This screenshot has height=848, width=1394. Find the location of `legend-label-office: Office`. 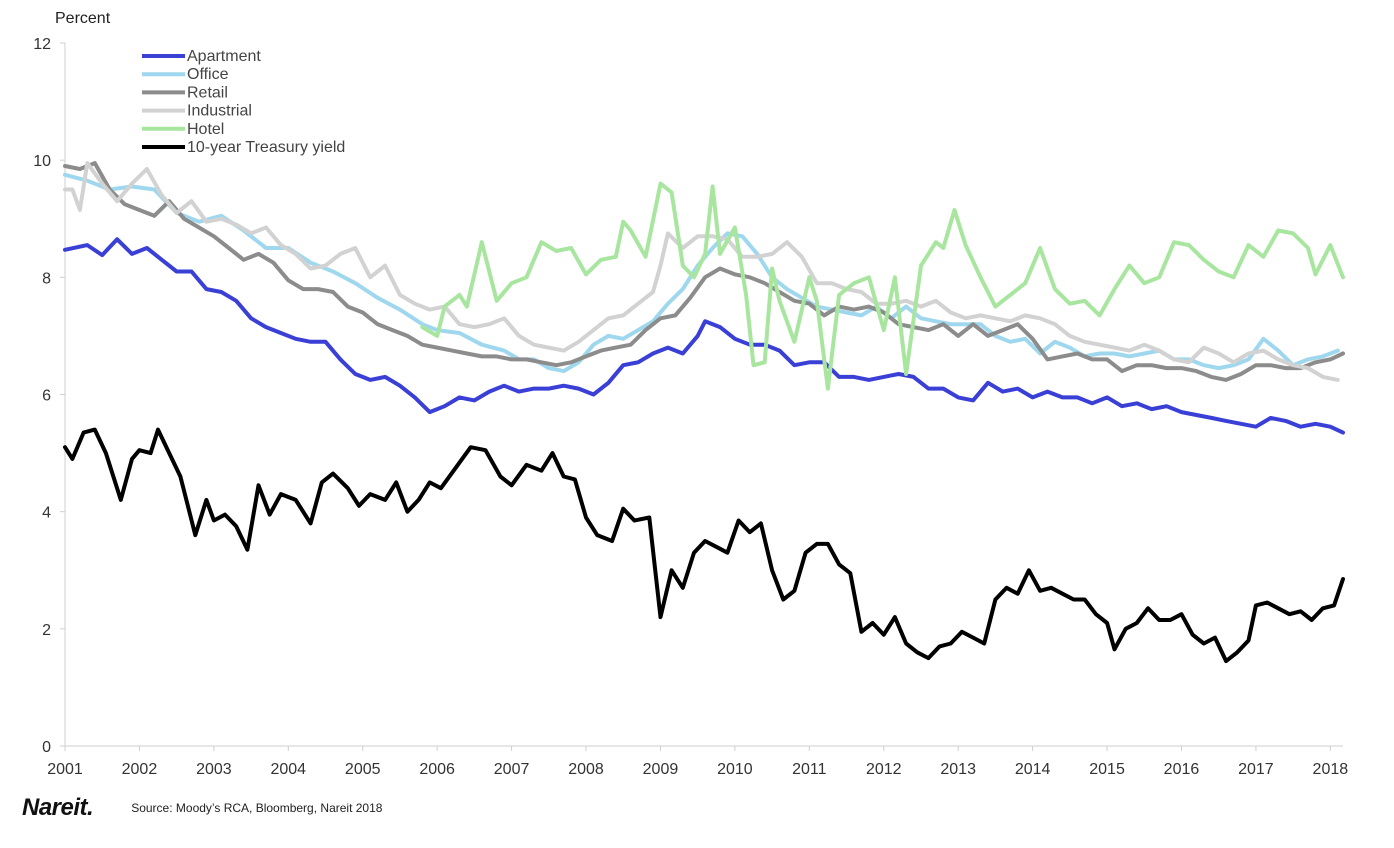

legend-label-office: Office is located at coordinates (208, 74).